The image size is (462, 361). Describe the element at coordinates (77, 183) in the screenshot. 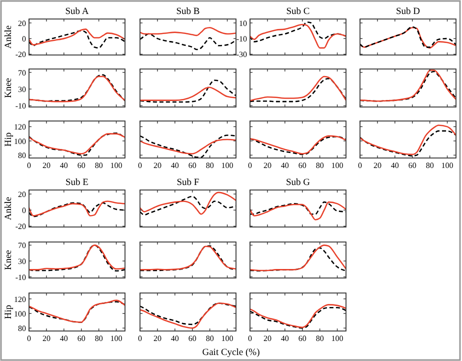

I see `chart-title: Sub E` at that location.